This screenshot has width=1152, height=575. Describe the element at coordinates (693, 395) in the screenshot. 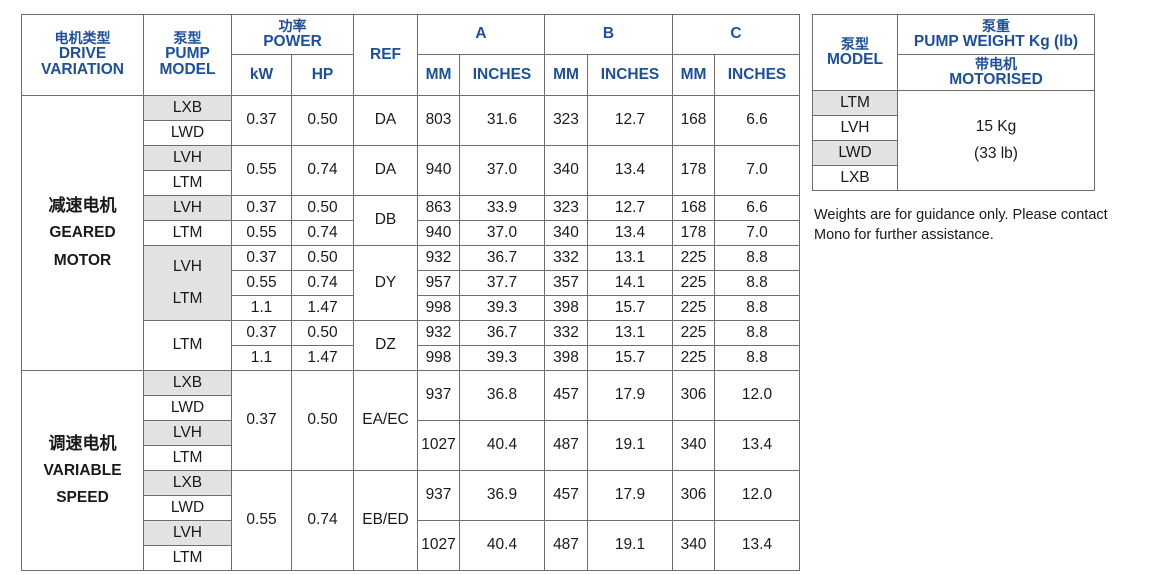

I see `c-mm-cell: 306` at that location.